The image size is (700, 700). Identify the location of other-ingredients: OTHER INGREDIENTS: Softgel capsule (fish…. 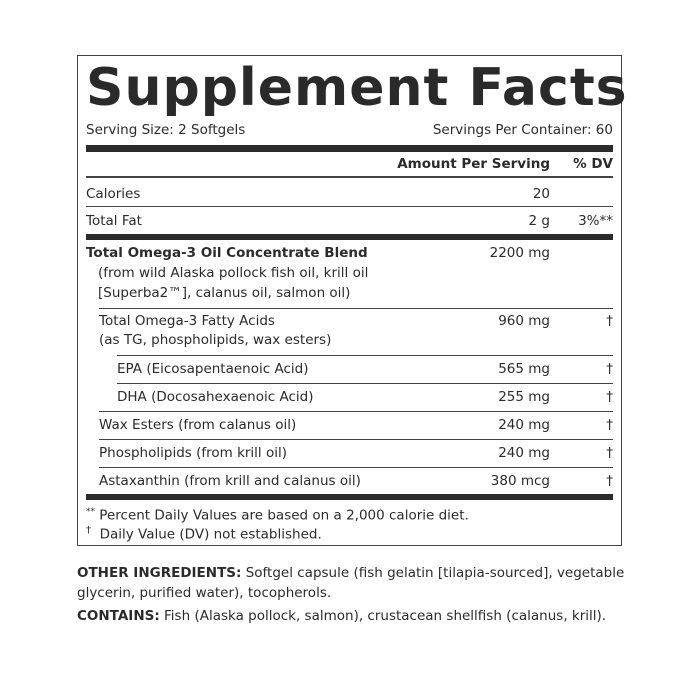
(357, 583).